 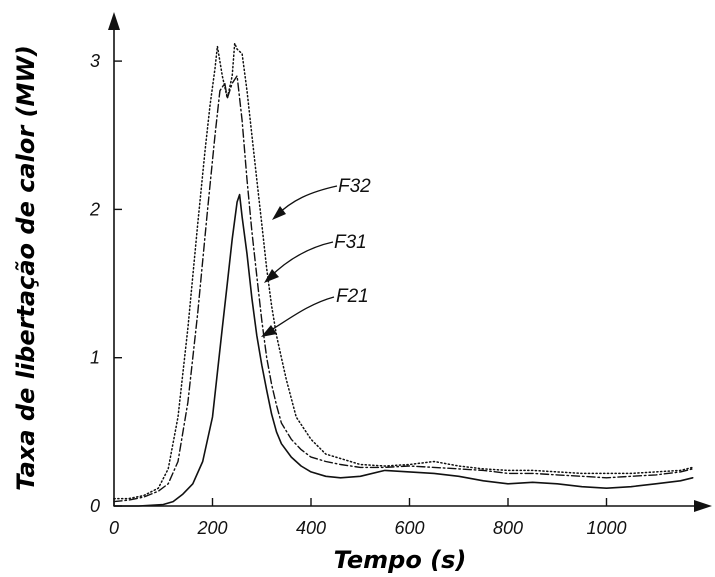 I want to click on x-tick-label: 600, so click(x=409, y=528).